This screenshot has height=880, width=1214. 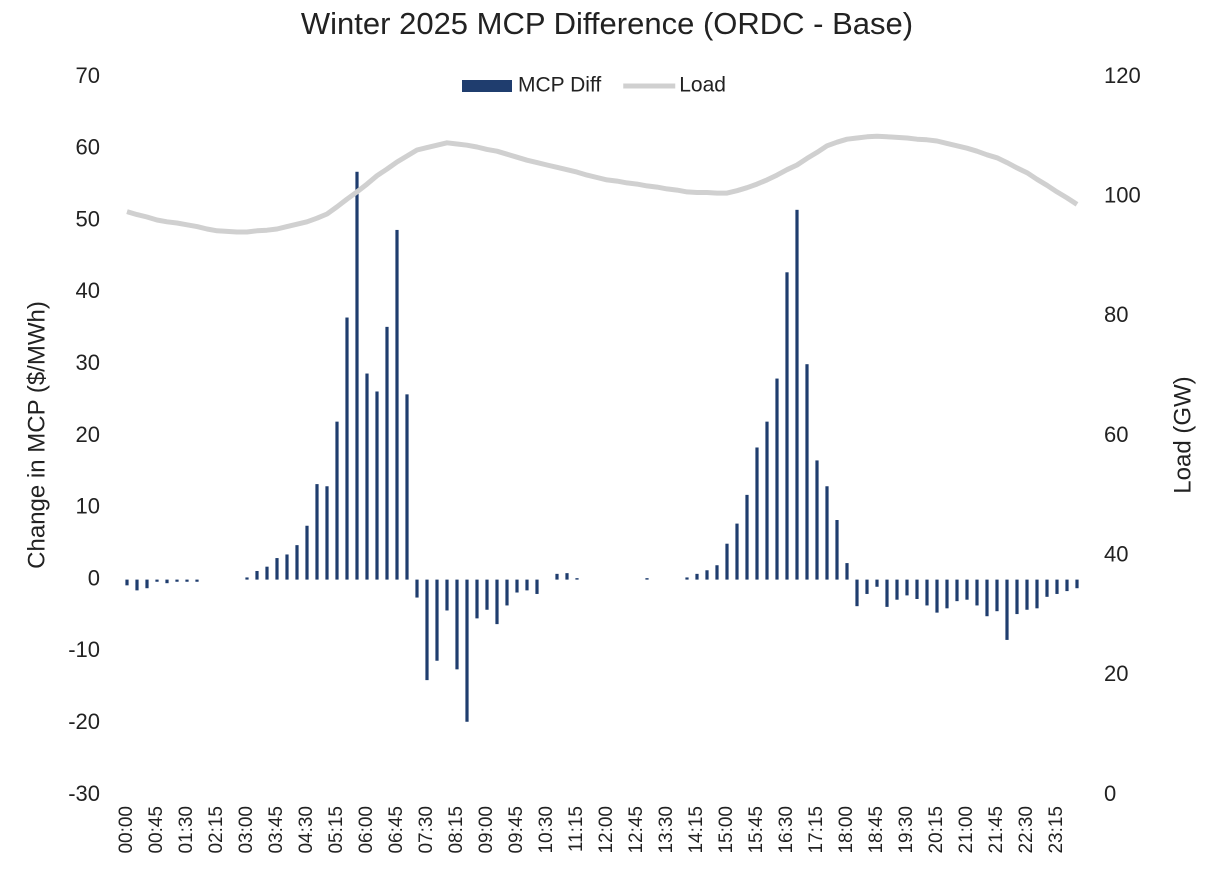 I want to click on x-tick-label: 09:00, so click(x=486, y=830).